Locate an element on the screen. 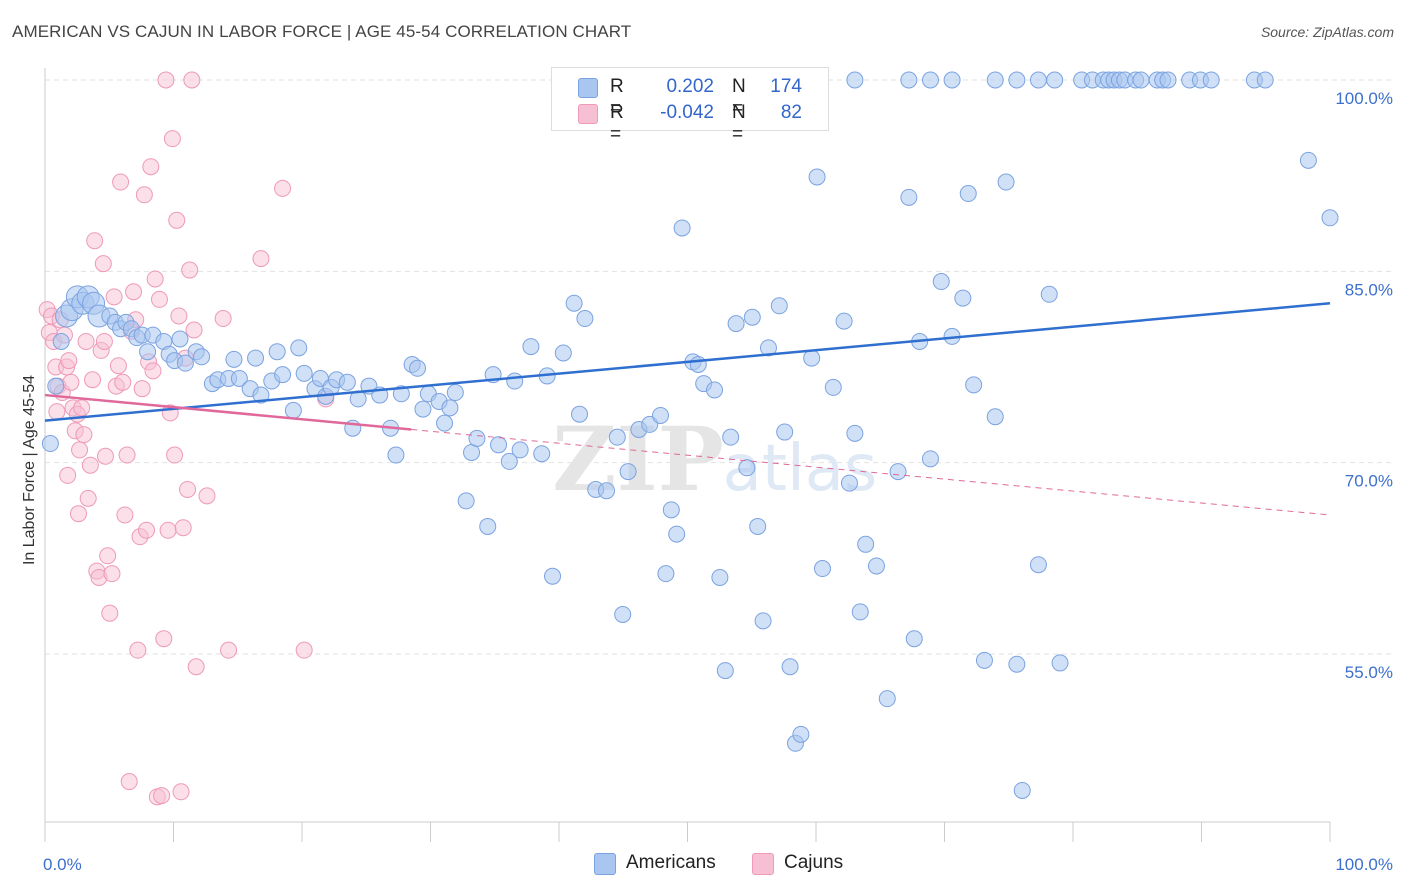 Image resolution: width=1406 pixels, height=892 pixels. r-value: 0.202 is located at coordinates (690, 86).